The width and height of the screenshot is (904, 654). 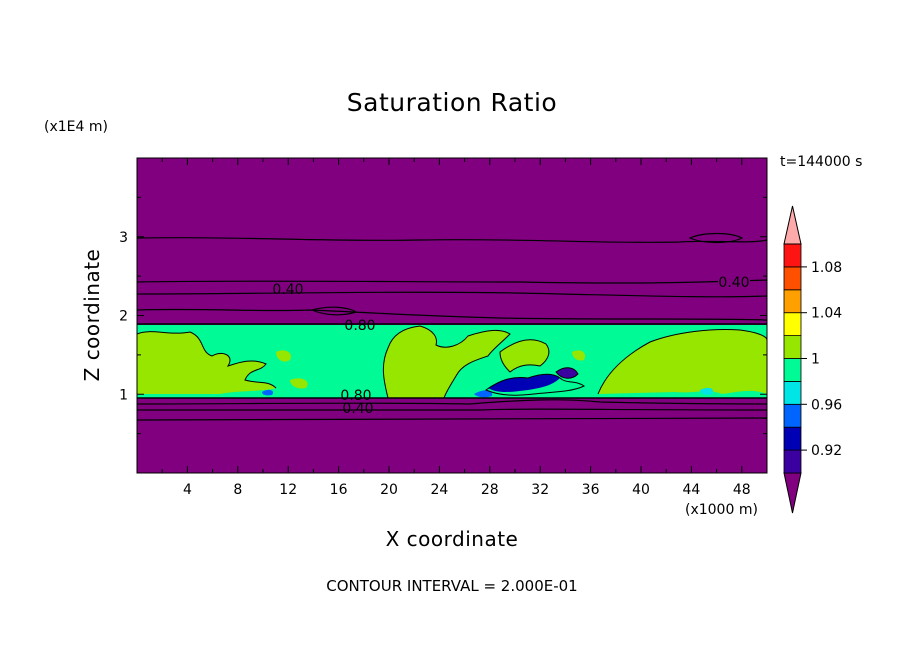 I want to click on x-tick-label: 16, so click(x=339, y=490).